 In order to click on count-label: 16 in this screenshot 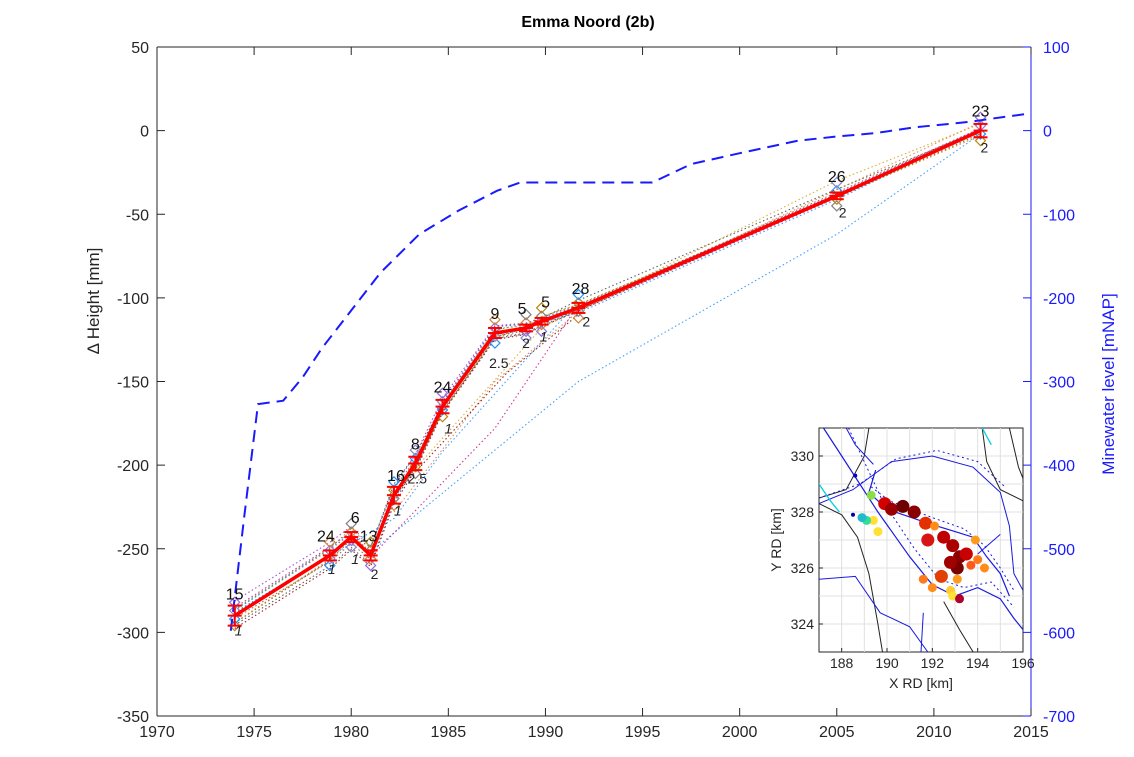, I will do `click(396, 476)`.